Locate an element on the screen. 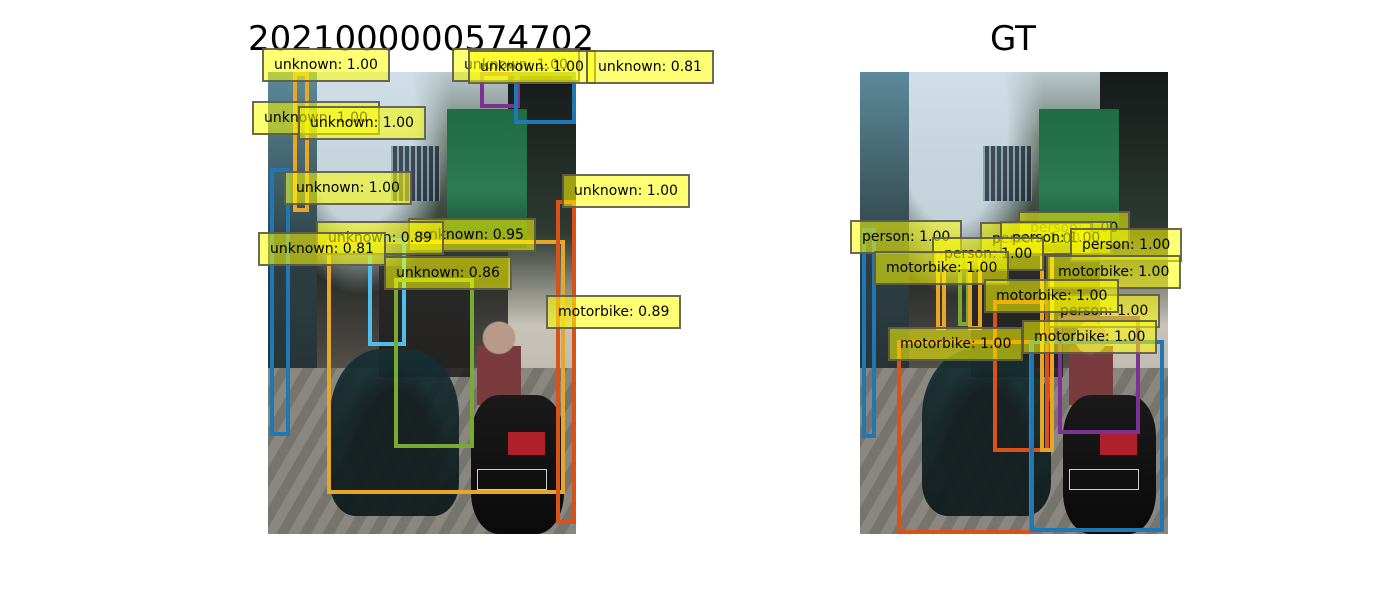 This screenshot has width=1400, height=600. prediction-box-label: unknown: 0.86 is located at coordinates (448, 273).